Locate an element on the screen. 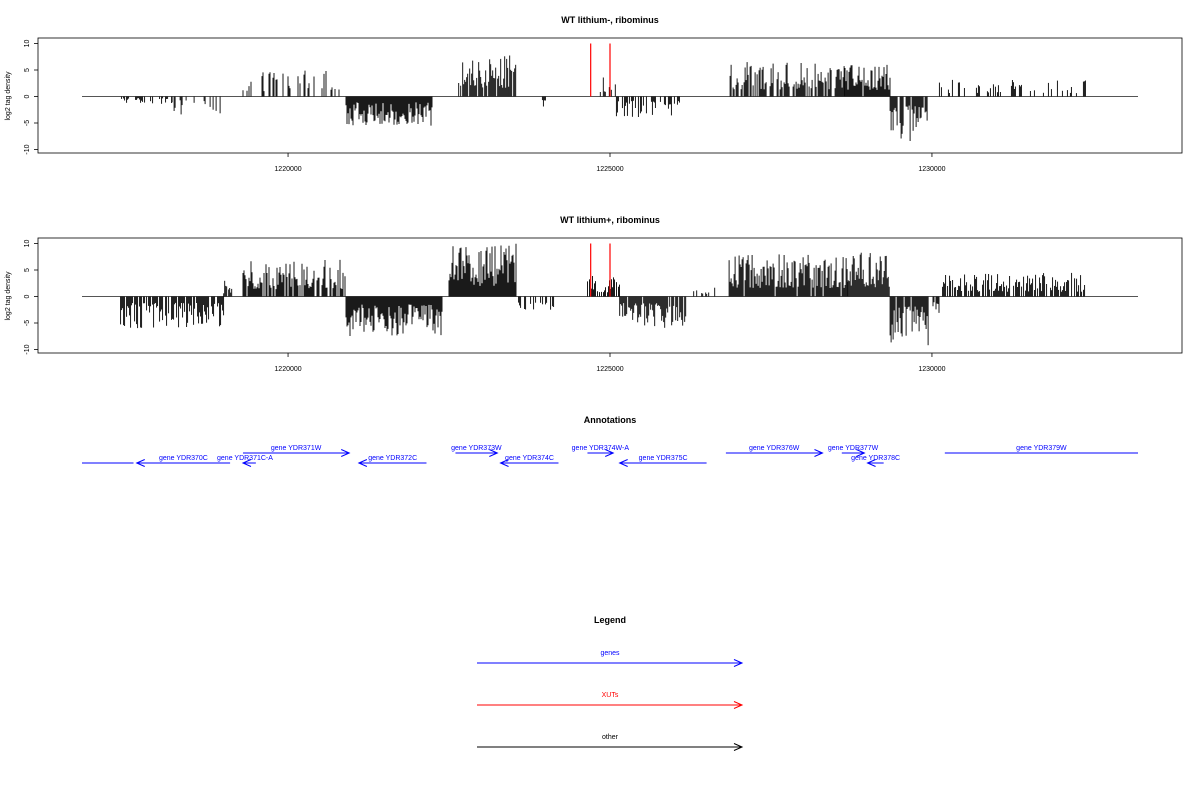 This screenshot has width=1200, height=805. legend-label: other is located at coordinates (610, 737).